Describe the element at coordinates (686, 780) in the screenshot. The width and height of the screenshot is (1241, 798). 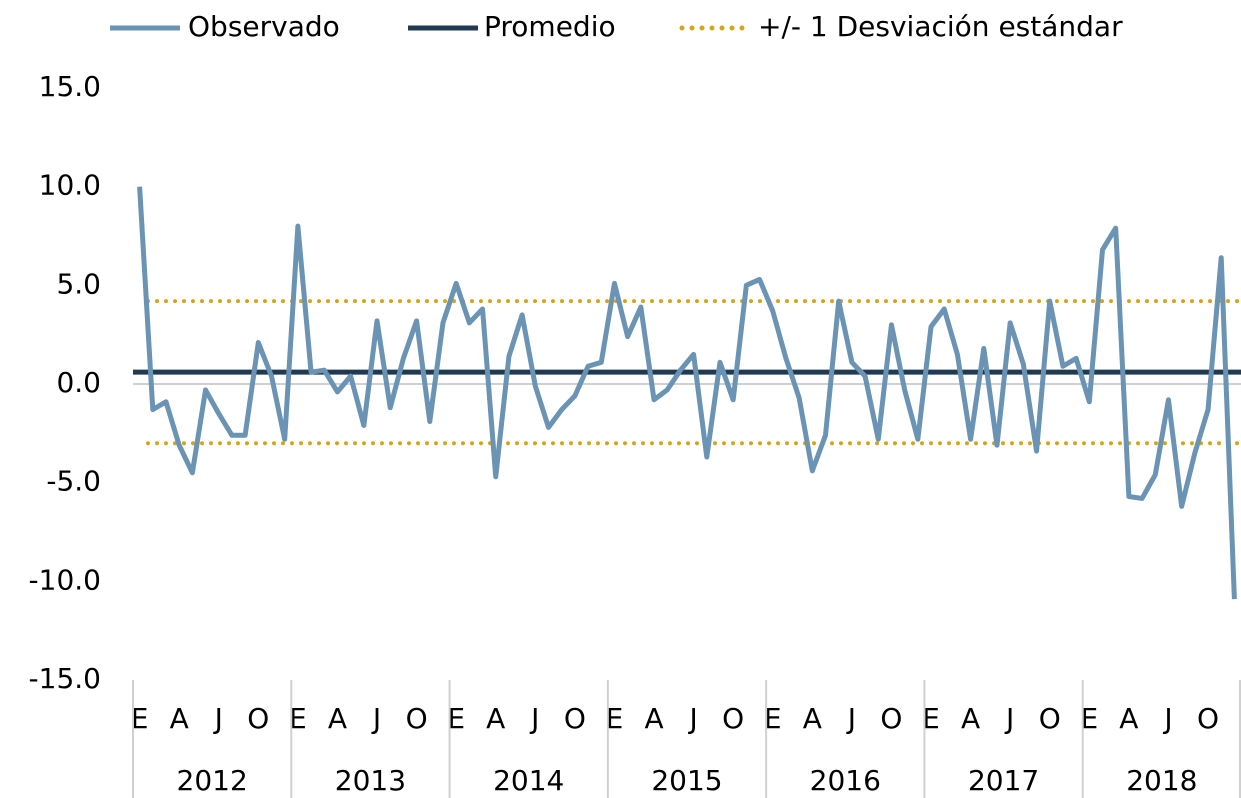
I see `year-label: 2015` at that location.